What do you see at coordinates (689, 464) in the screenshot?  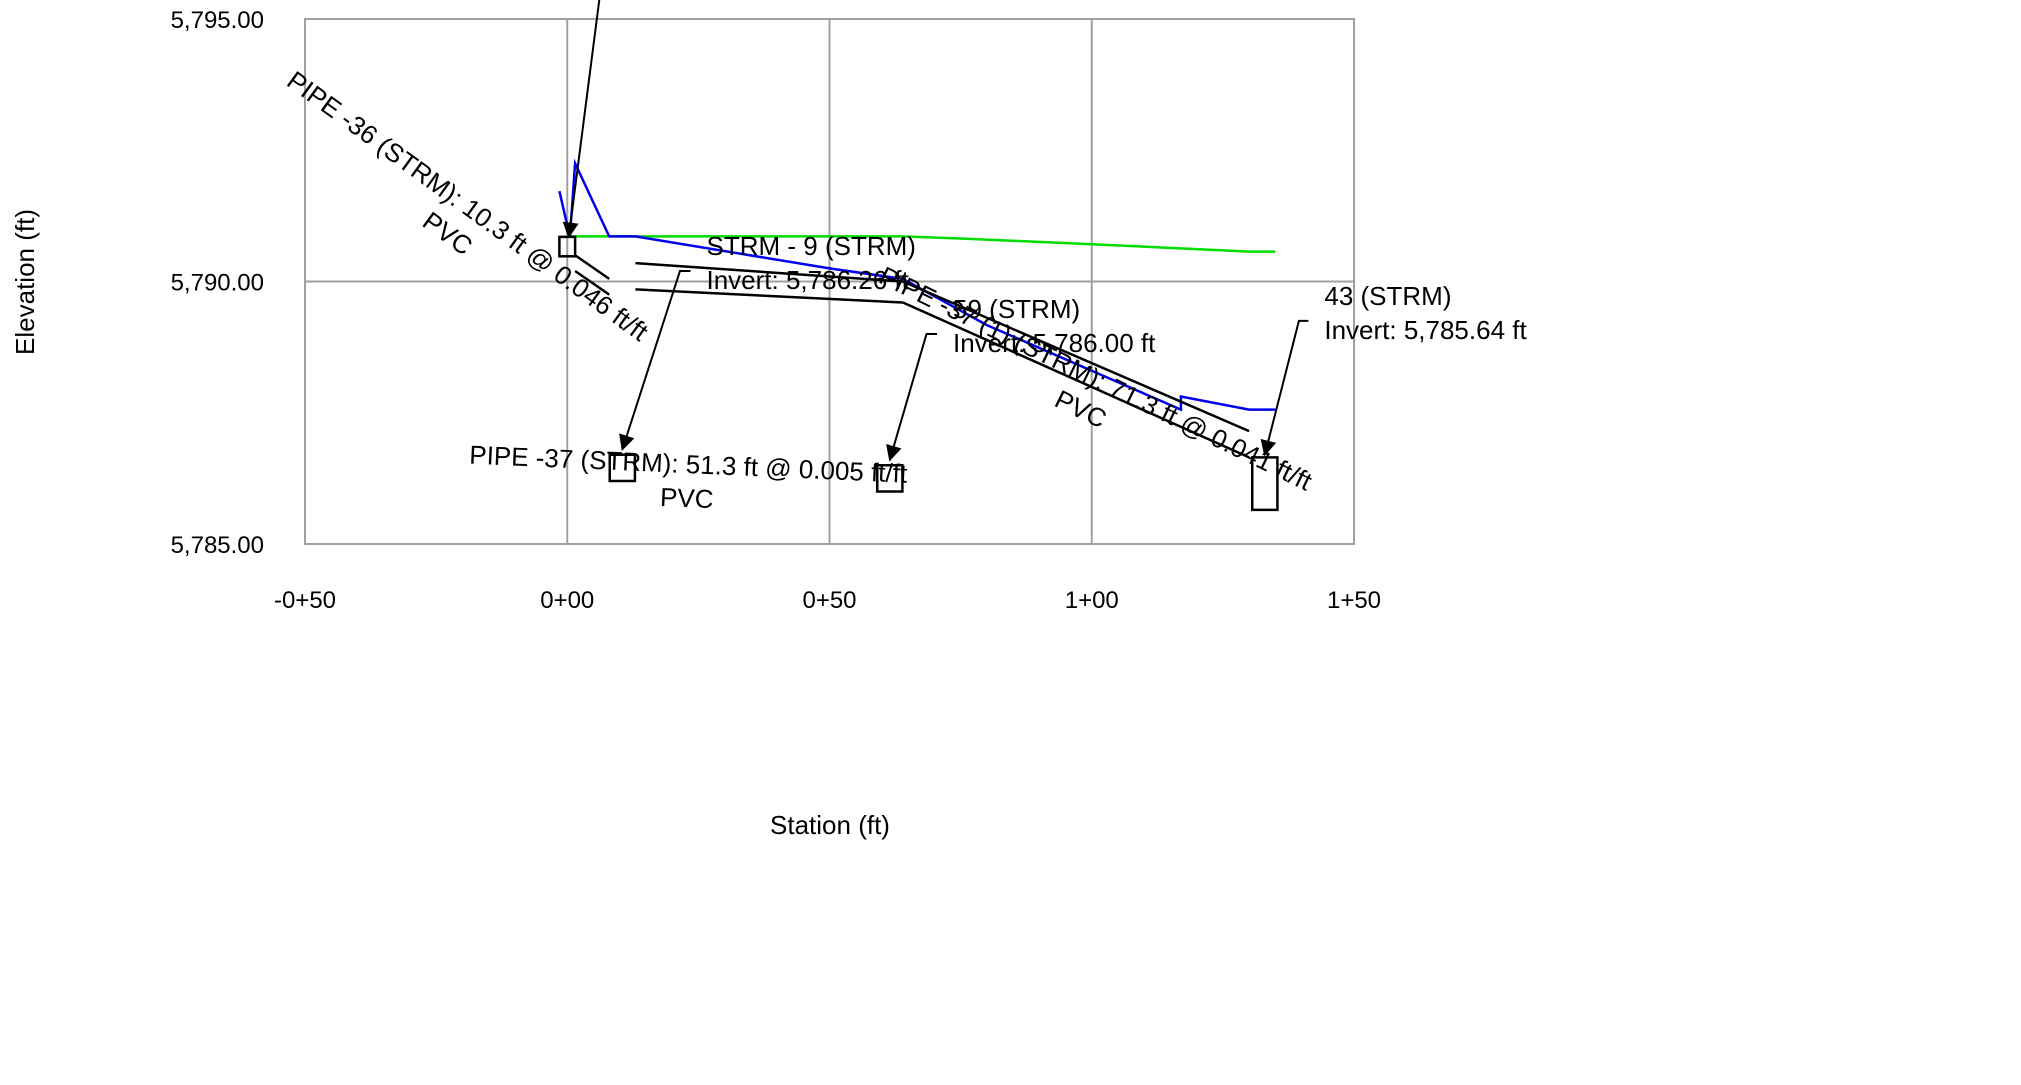 I see `pipe-label-text: PIPE -37 (STRM): 51.3 ft @ 0.005 ft/ft` at bounding box center [689, 464].